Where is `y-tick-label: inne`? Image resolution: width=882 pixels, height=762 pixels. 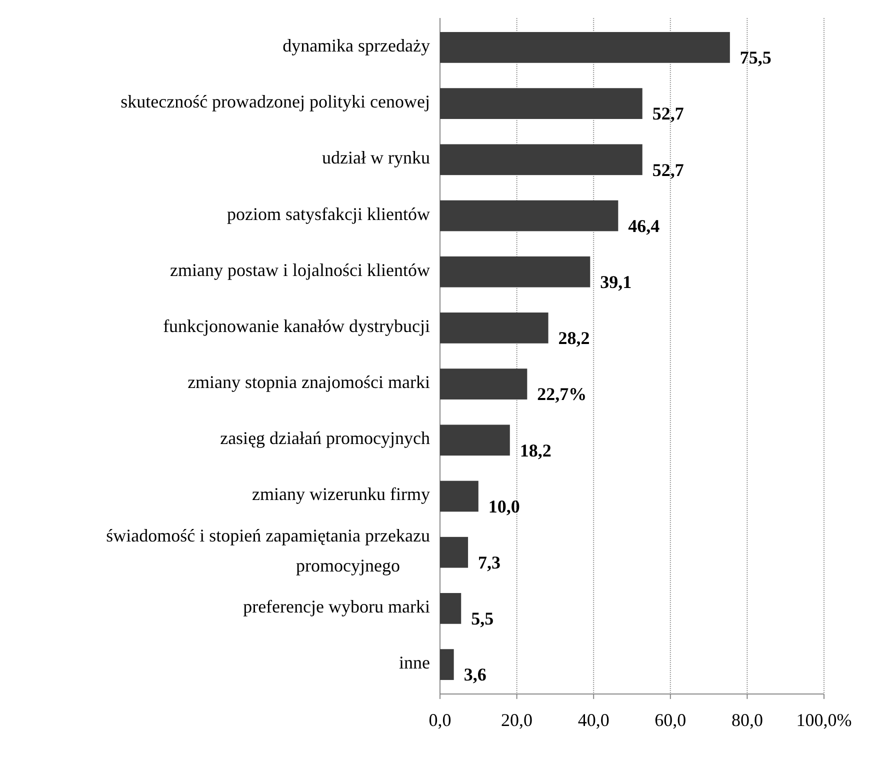
y-tick-label: inne is located at coordinates (414, 662).